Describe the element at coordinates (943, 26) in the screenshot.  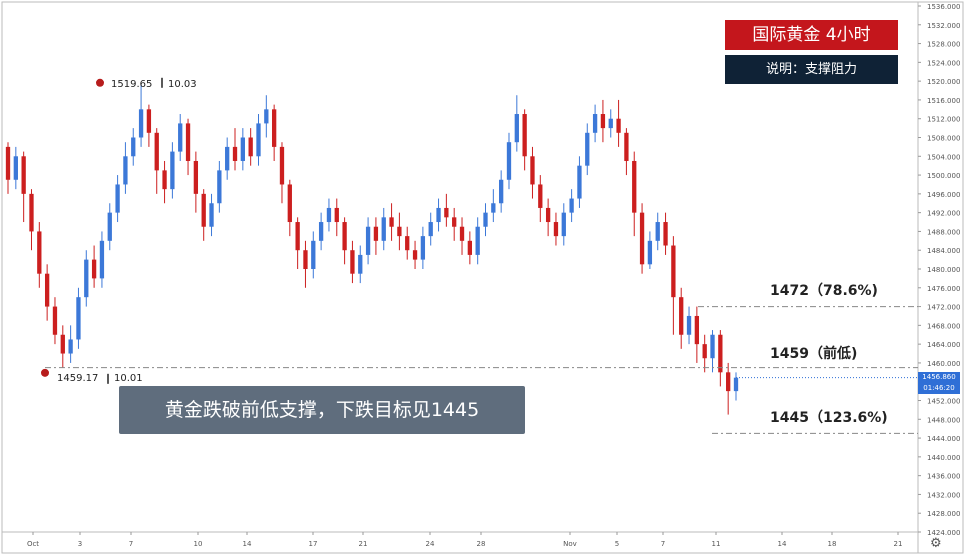
I see `y-tick-label: 1532.000` at that location.